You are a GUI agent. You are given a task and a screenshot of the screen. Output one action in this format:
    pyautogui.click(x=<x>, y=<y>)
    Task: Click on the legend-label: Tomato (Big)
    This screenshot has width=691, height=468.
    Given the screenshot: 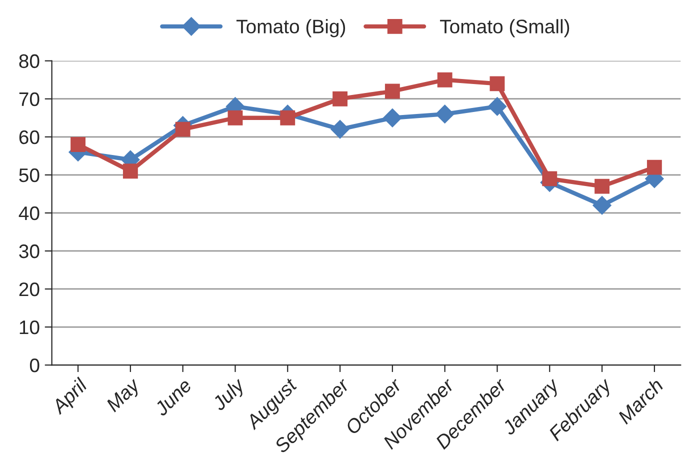 What is the action you would take?
    pyautogui.click(x=291, y=28)
    